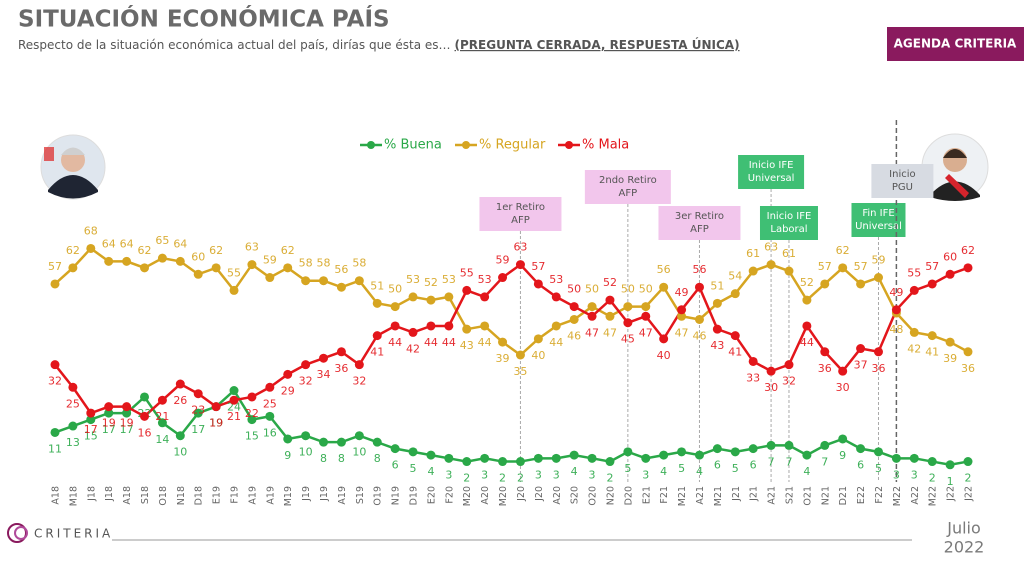 Image resolution: width=1024 pixels, height=575 pixels. I want to click on x-tick-label: J22, so click(951, 494).